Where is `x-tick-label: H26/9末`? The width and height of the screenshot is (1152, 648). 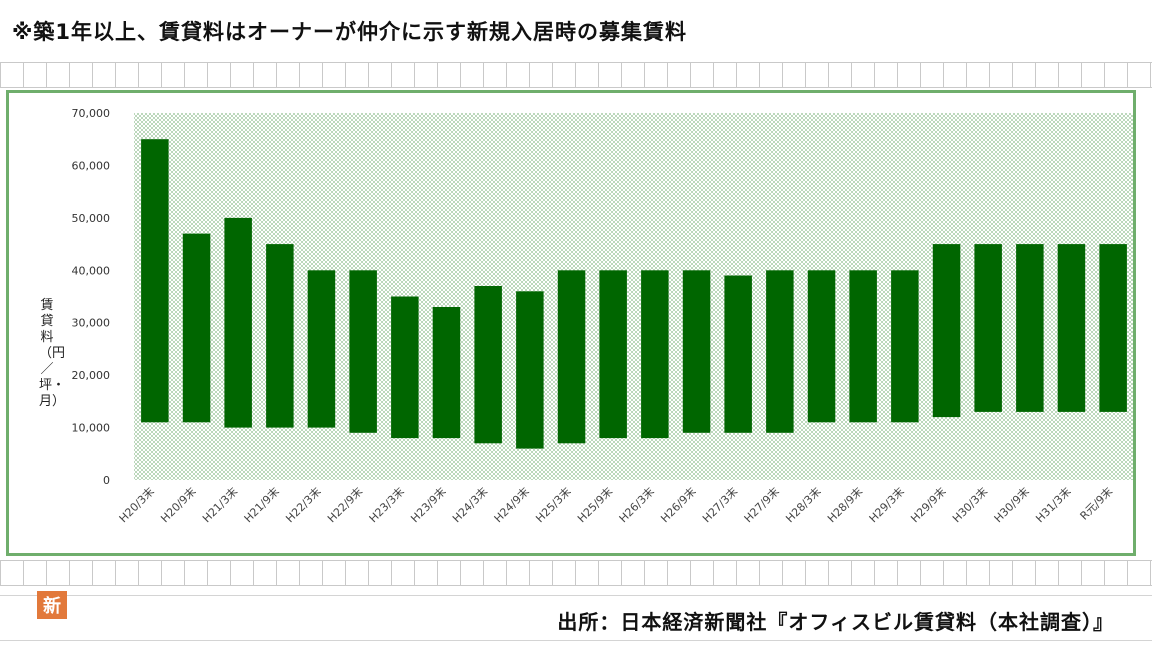 x-tick-label: H26/9末 is located at coordinates (678, 504).